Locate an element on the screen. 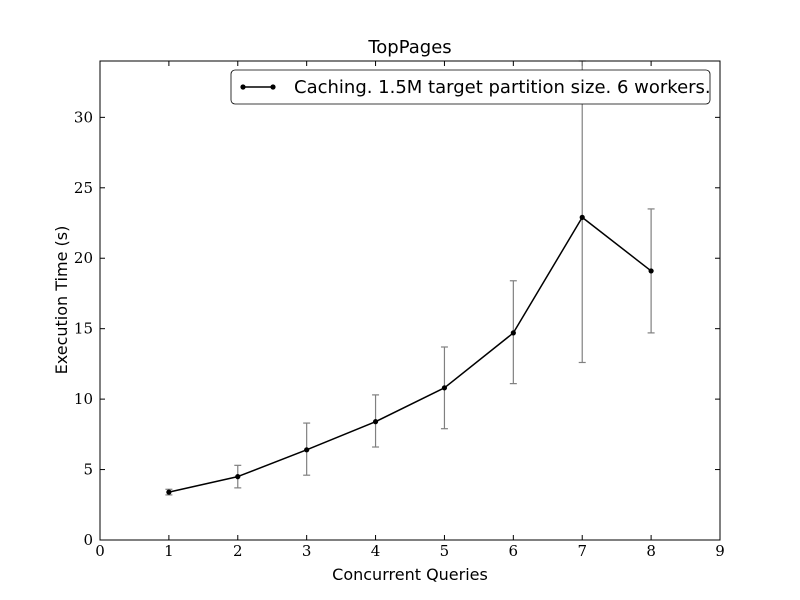 The width and height of the screenshot is (800, 600). y-tick-label: 5 is located at coordinates (88, 470).